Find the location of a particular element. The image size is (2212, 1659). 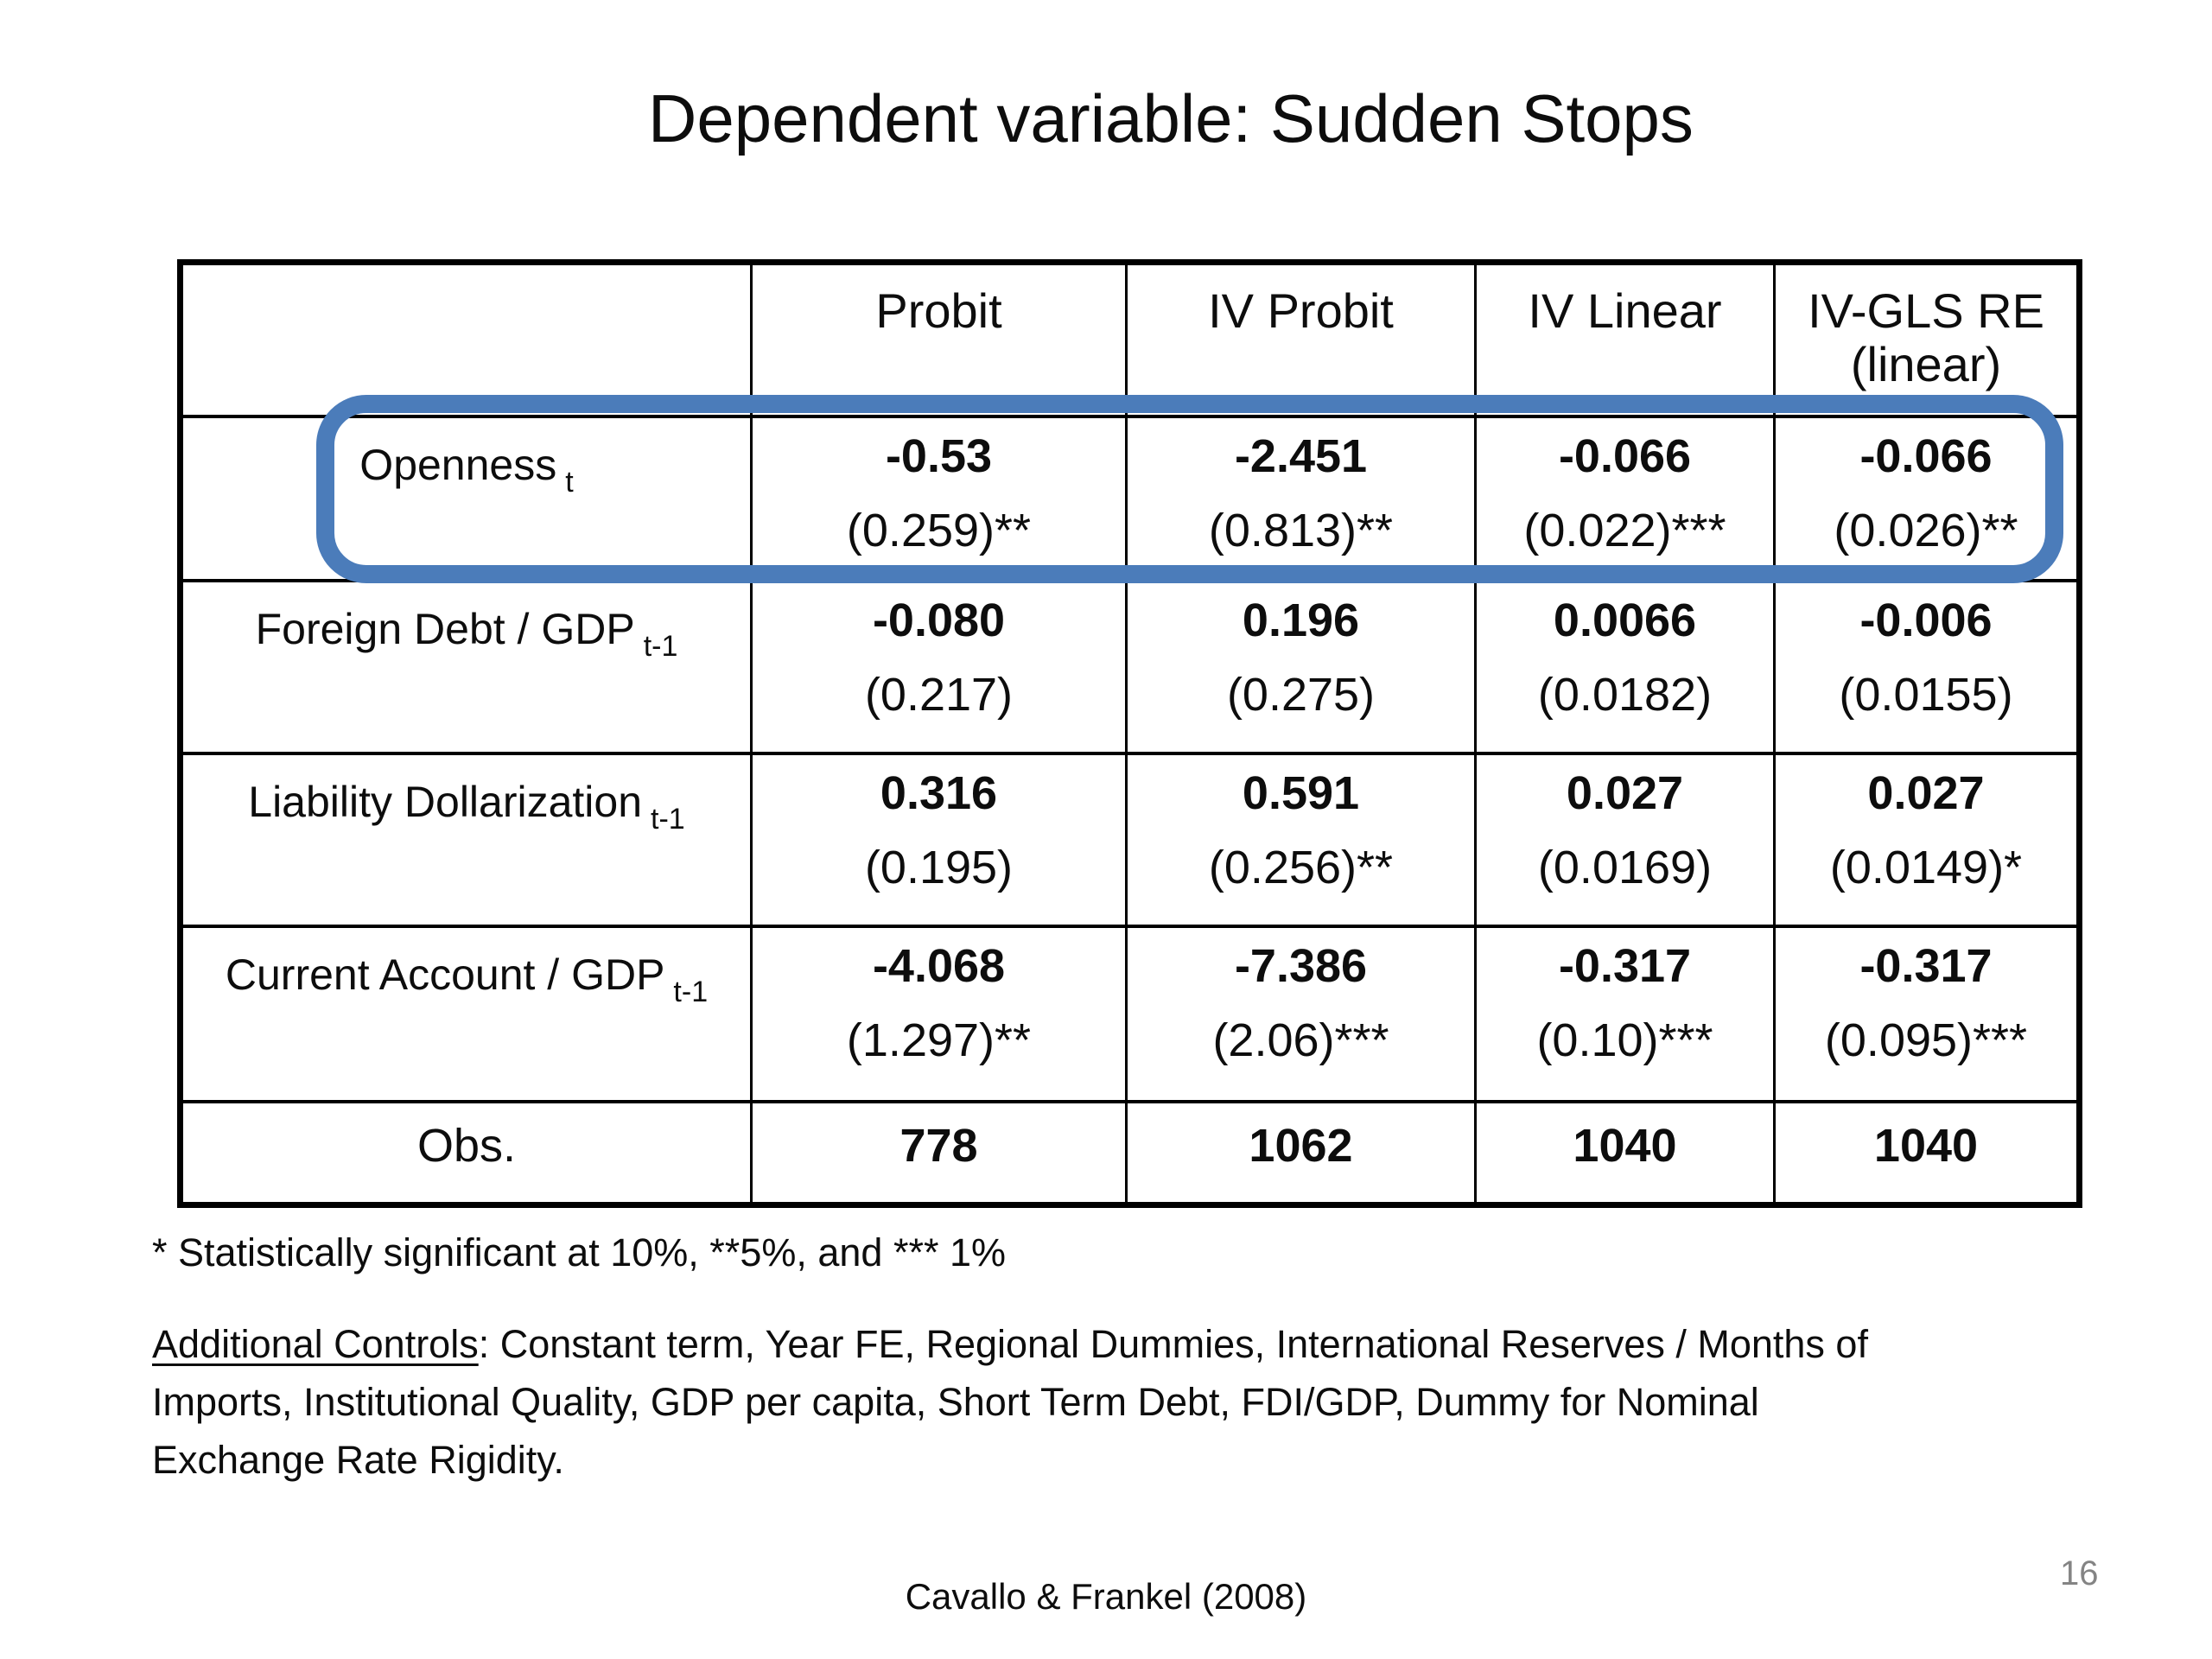

column-header-iv-gls-line1: IV-GLS RE is located at coordinates (1926, 310).